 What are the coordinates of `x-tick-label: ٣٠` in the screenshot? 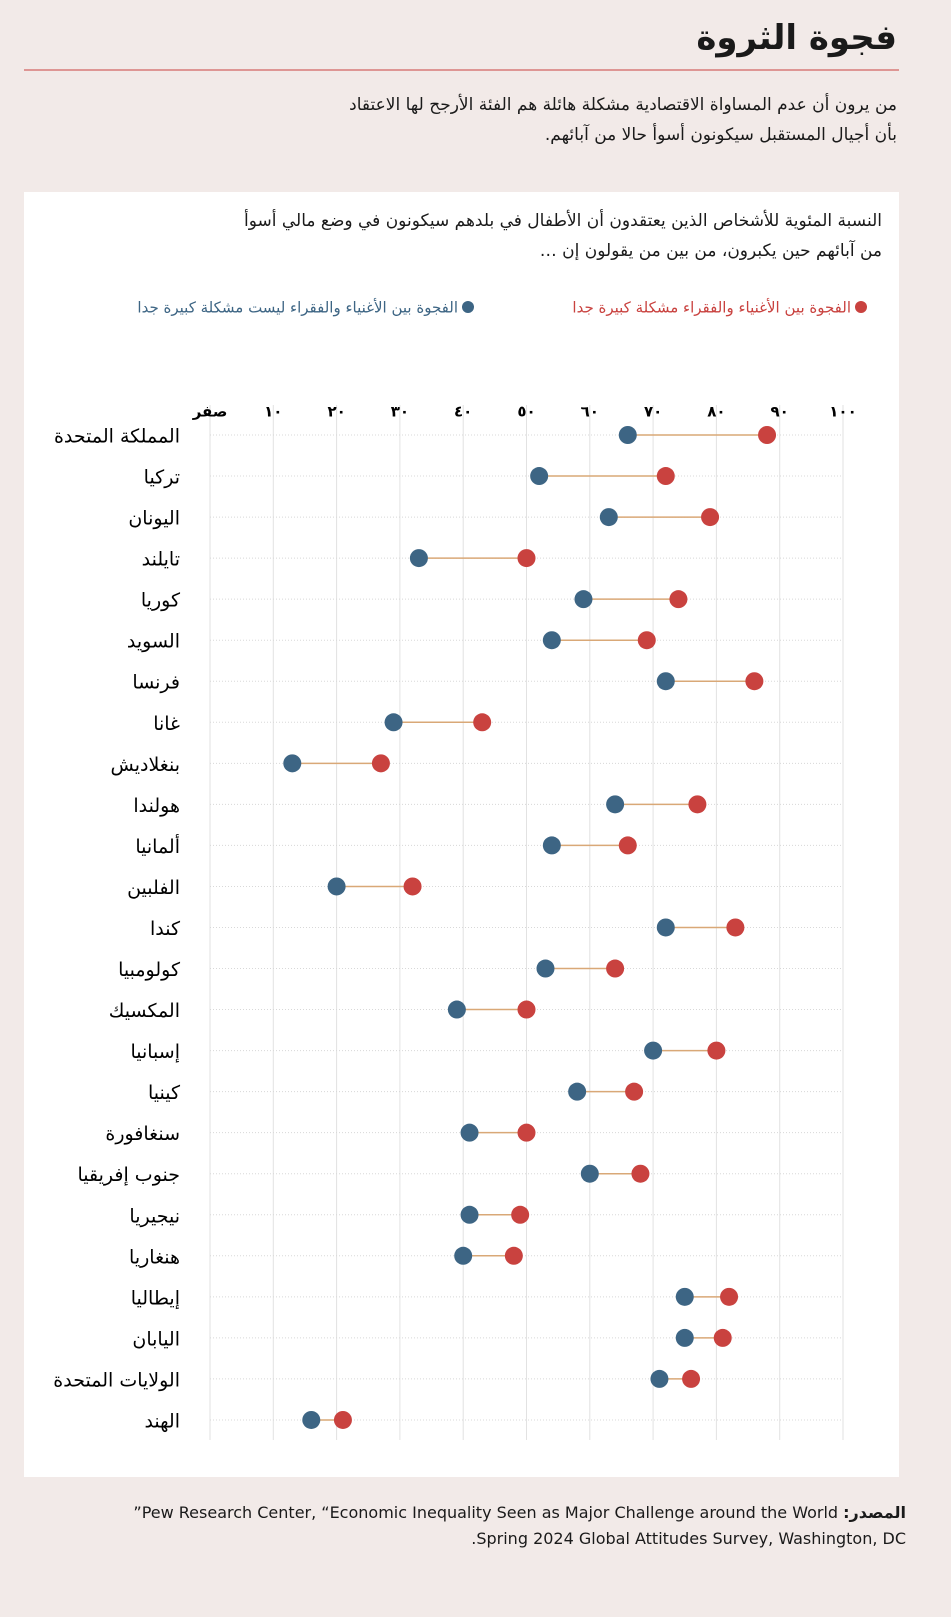 It's located at (400, 412).